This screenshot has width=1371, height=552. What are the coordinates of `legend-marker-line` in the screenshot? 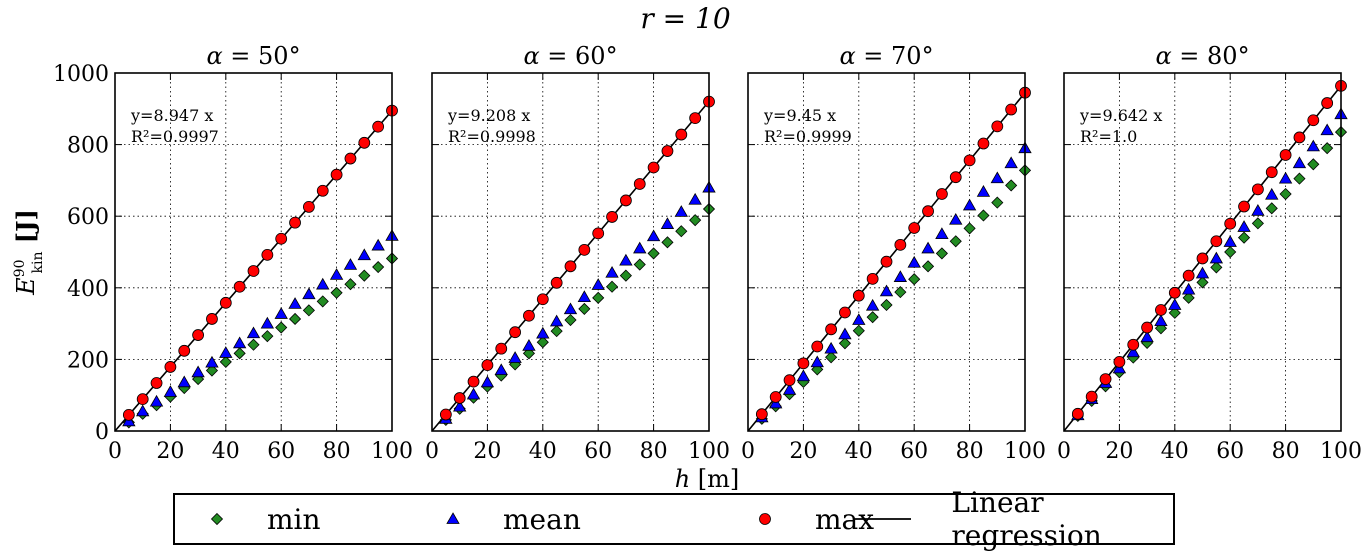 It's located at (883, 519).